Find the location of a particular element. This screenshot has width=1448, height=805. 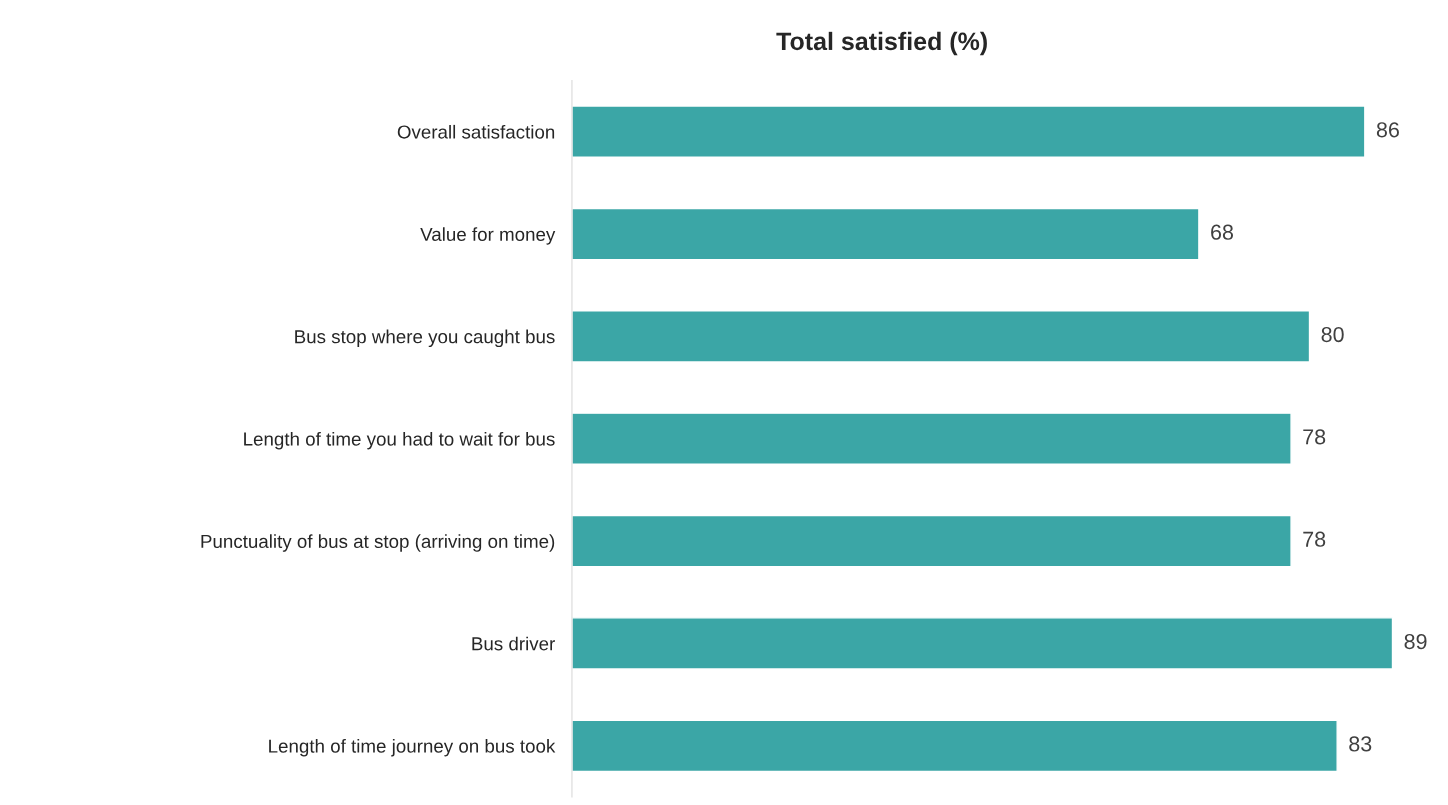

data-label: 86 is located at coordinates (1387, 130).